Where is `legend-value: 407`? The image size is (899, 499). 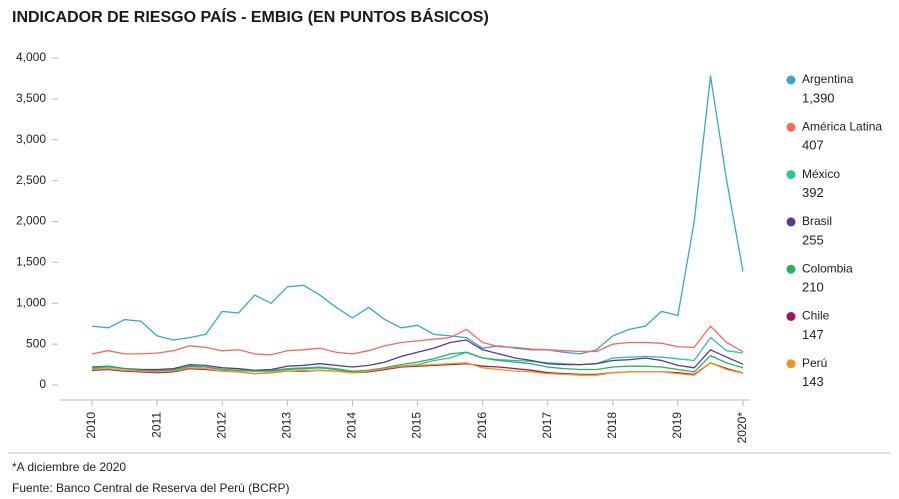
legend-value: 407 is located at coordinates (813, 145).